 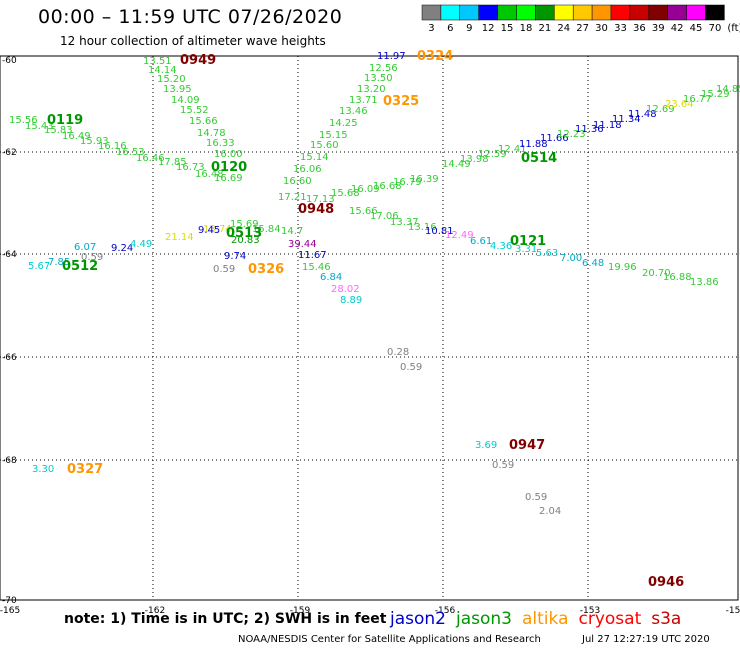 I want to click on wave-height-label: 14.49, so click(x=456, y=164).